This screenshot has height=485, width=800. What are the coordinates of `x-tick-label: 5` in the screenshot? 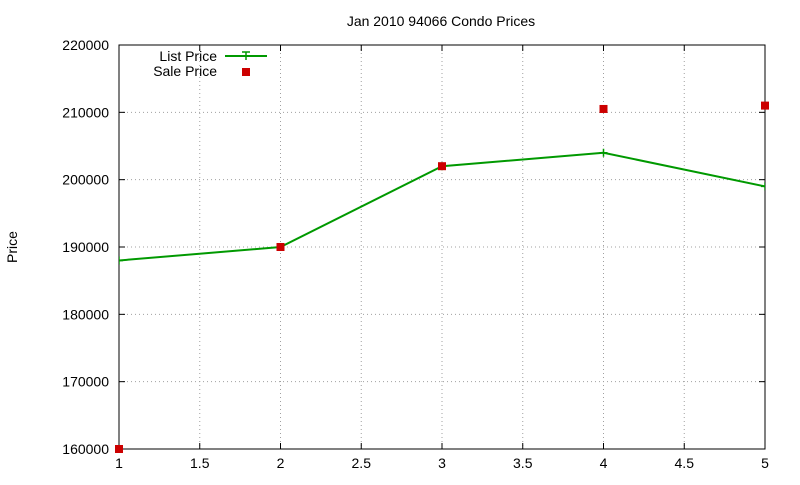 It's located at (765, 463).